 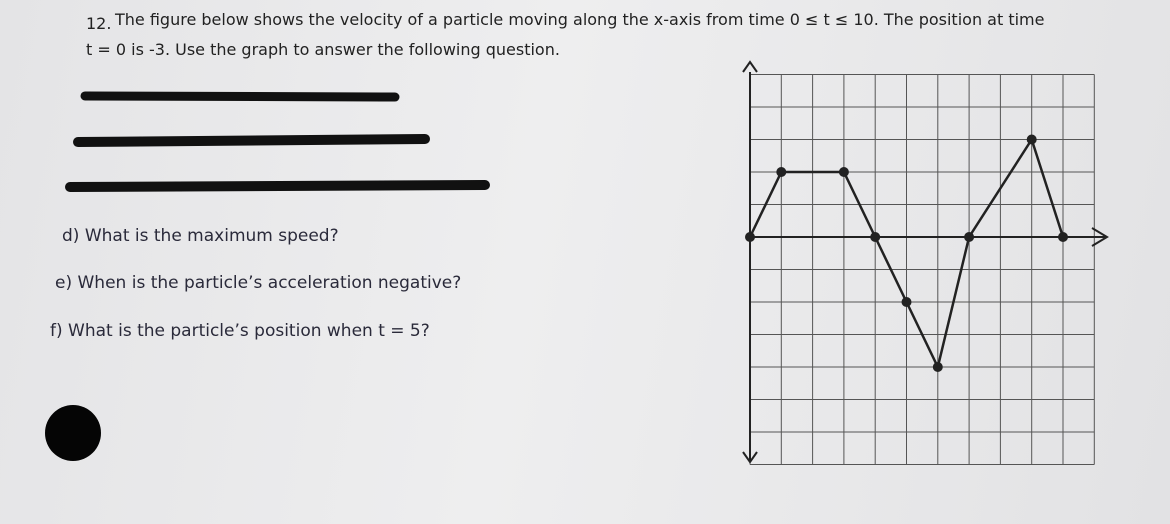 I want to click on question: d) What is the maximum speed?, so click(x=200, y=236).